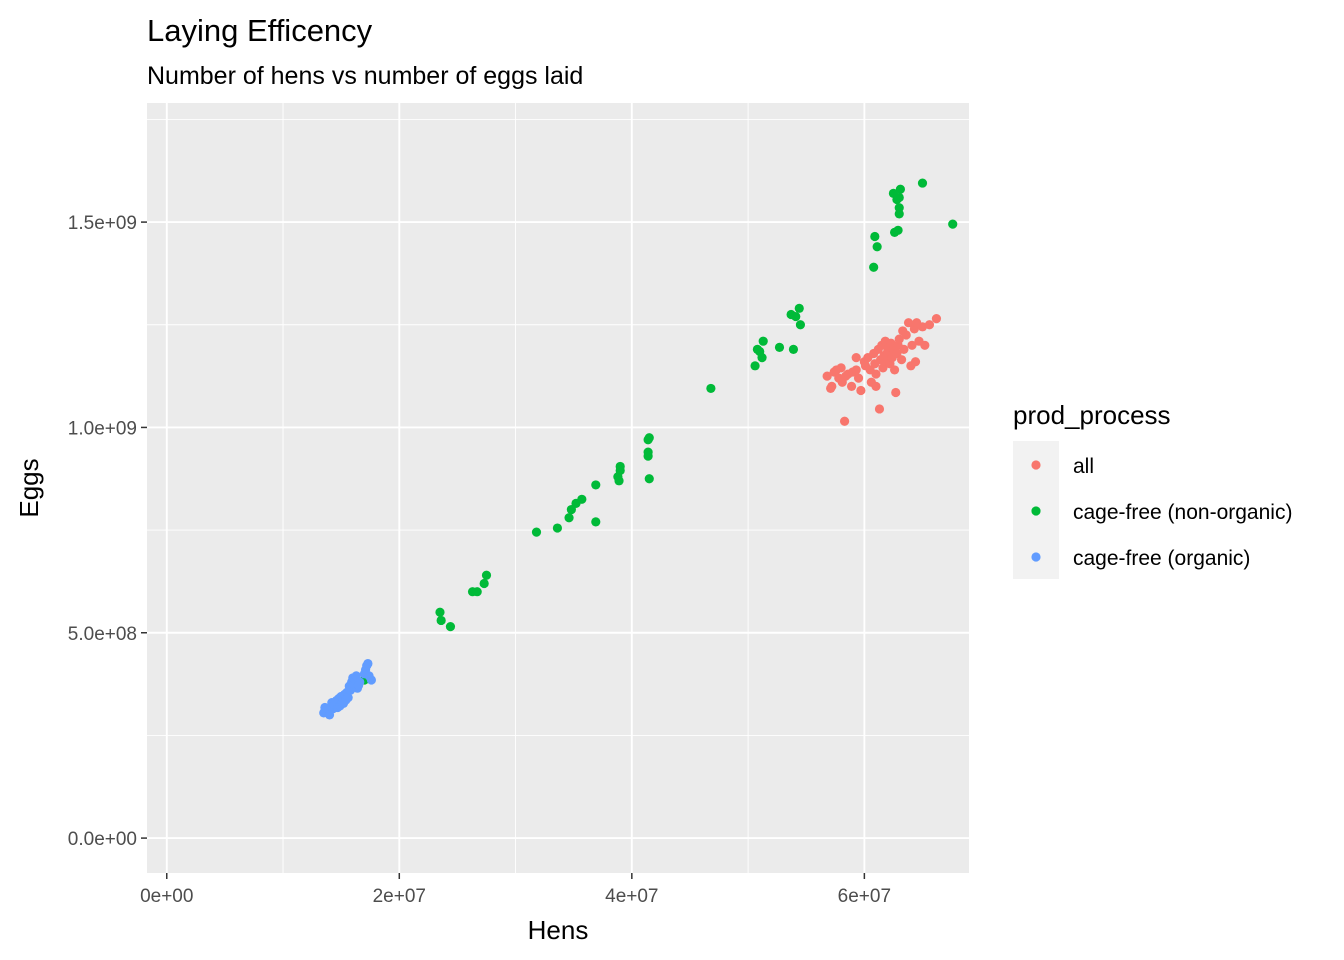 The width and height of the screenshot is (1344, 960). Describe the element at coordinates (102, 839) in the screenshot. I see `y-tick-label: 0.0e+00` at that location.